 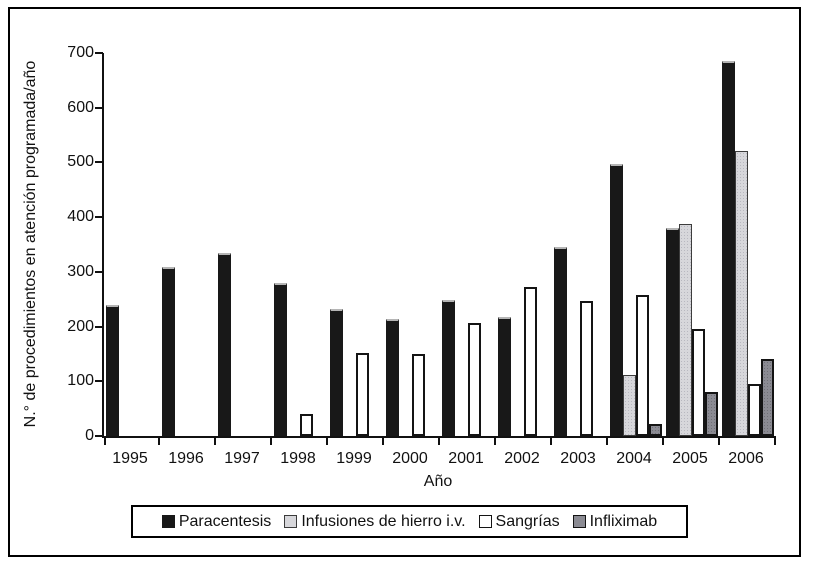 What do you see at coordinates (168, 351) in the screenshot?
I see `bar-paracentesis-1996` at bounding box center [168, 351].